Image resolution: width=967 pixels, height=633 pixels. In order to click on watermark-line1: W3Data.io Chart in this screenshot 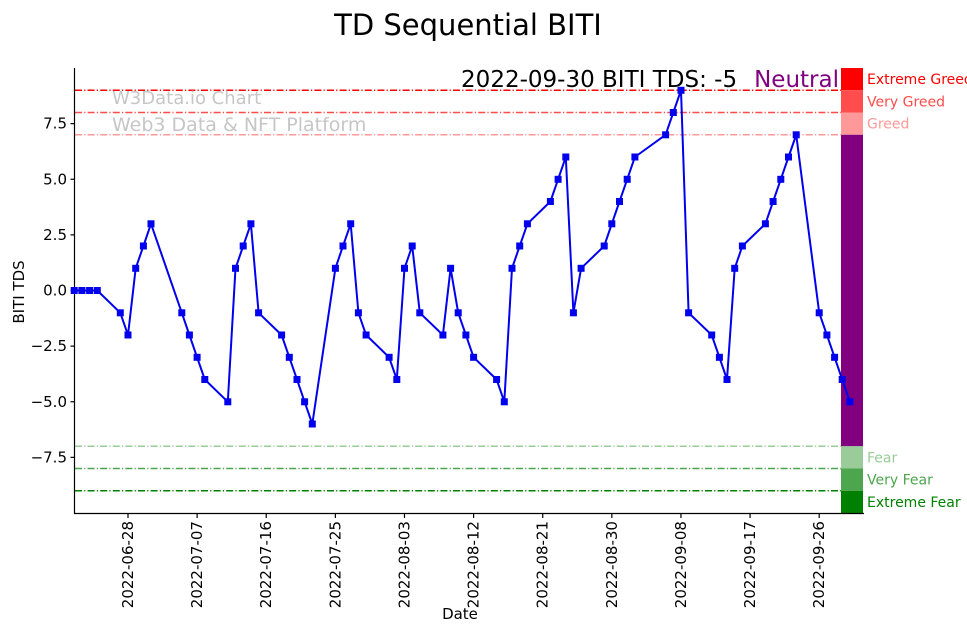, I will do `click(187, 98)`.